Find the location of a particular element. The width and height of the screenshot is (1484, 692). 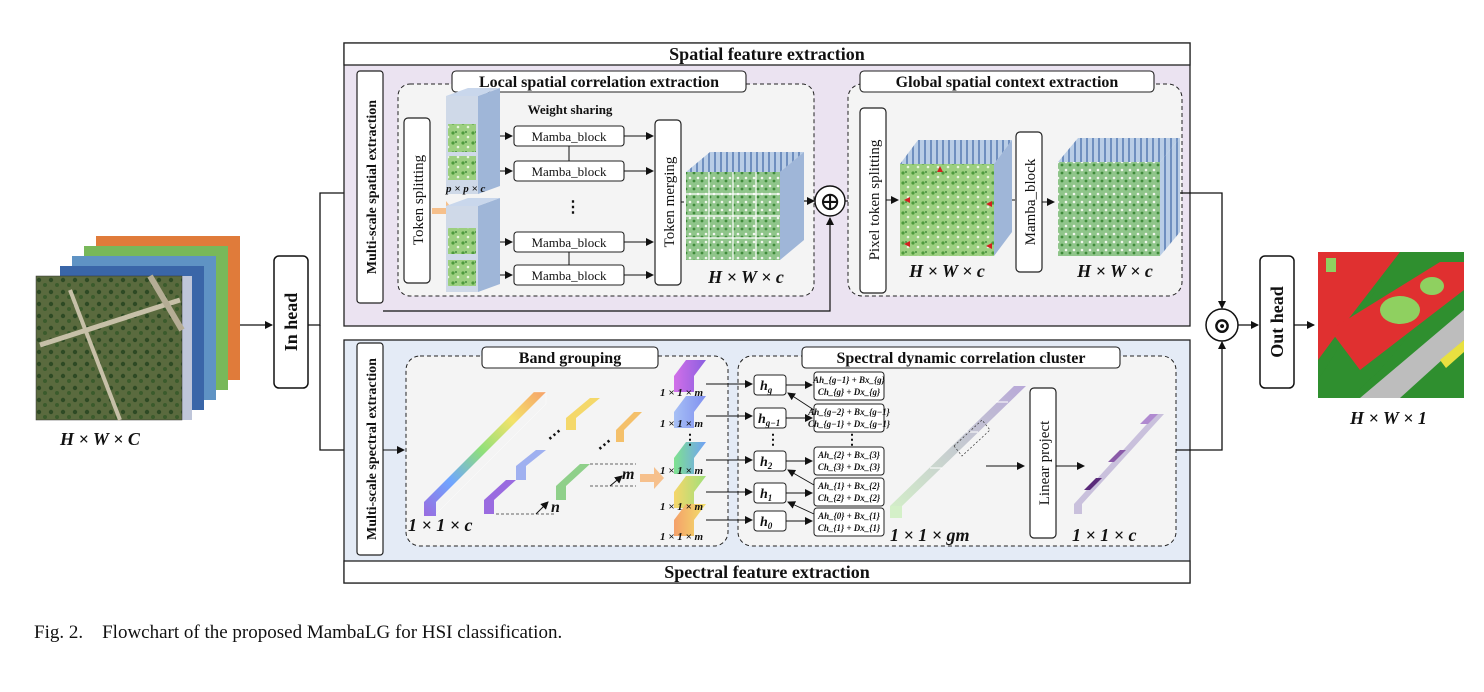

state-h-g: hg is located at coordinates (770, 385).